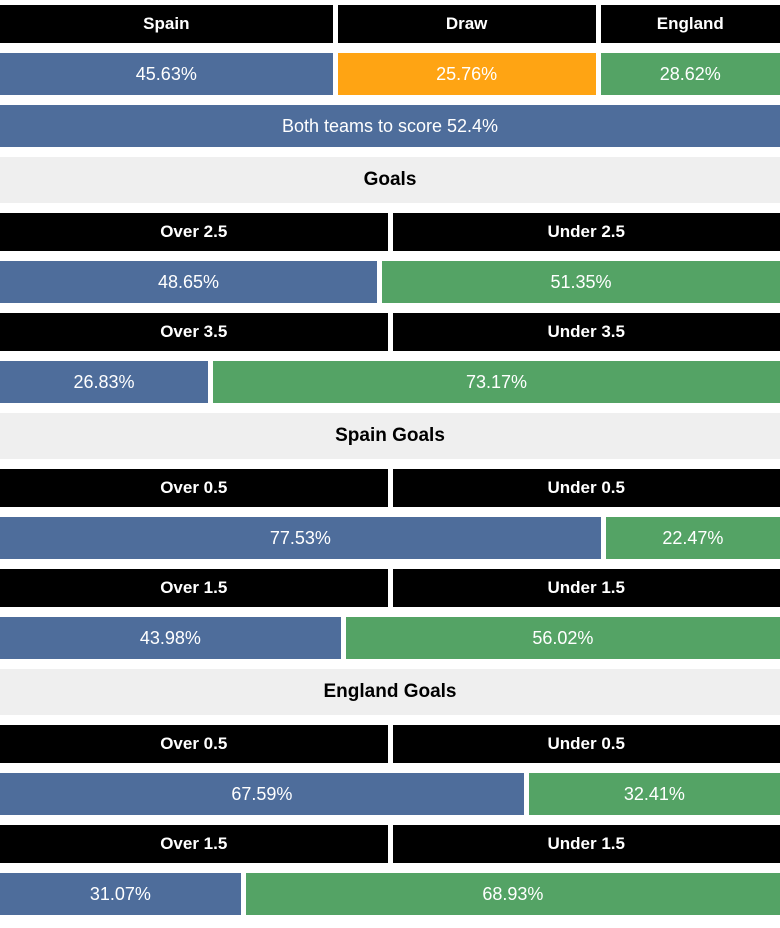  Describe the element at coordinates (390, 692) in the screenshot. I see `section-title-england-goals: England Goals` at that location.